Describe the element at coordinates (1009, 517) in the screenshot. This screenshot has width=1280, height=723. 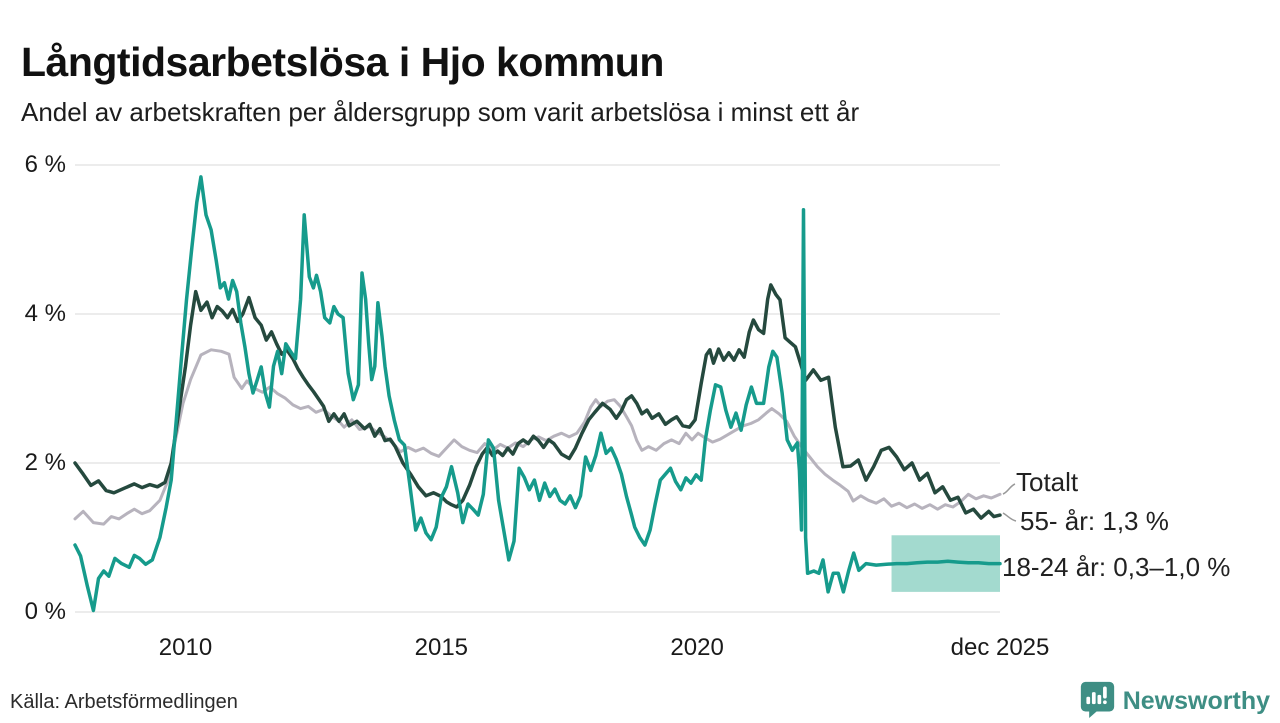
I see `age55-connector-line` at that location.